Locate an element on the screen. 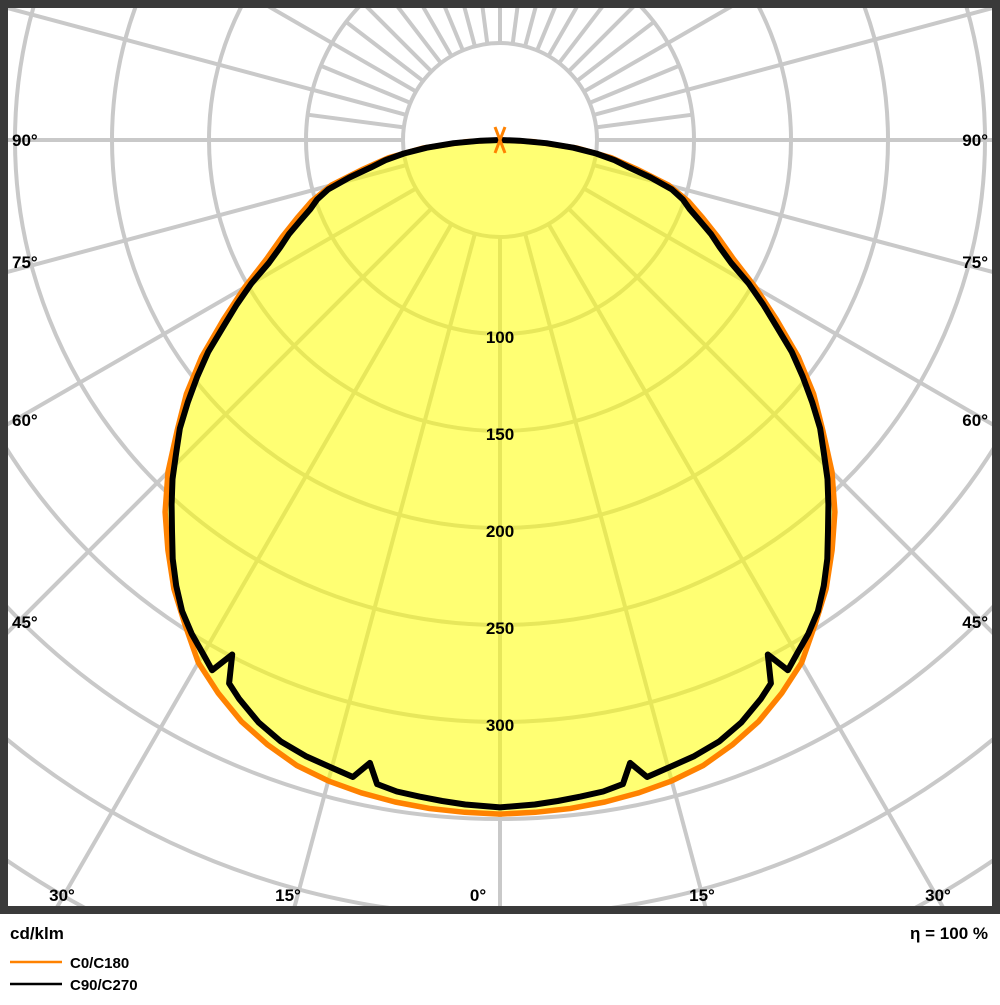 This screenshot has width=1000, height=1005. radial-tick-label: 200 is located at coordinates (500, 531).